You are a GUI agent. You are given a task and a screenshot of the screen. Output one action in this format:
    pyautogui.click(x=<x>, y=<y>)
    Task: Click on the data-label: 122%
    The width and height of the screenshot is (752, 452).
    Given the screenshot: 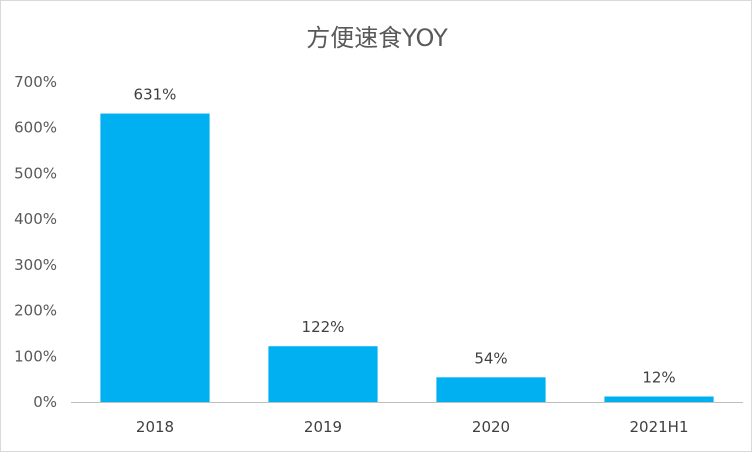 What is the action you would take?
    pyautogui.click(x=323, y=327)
    